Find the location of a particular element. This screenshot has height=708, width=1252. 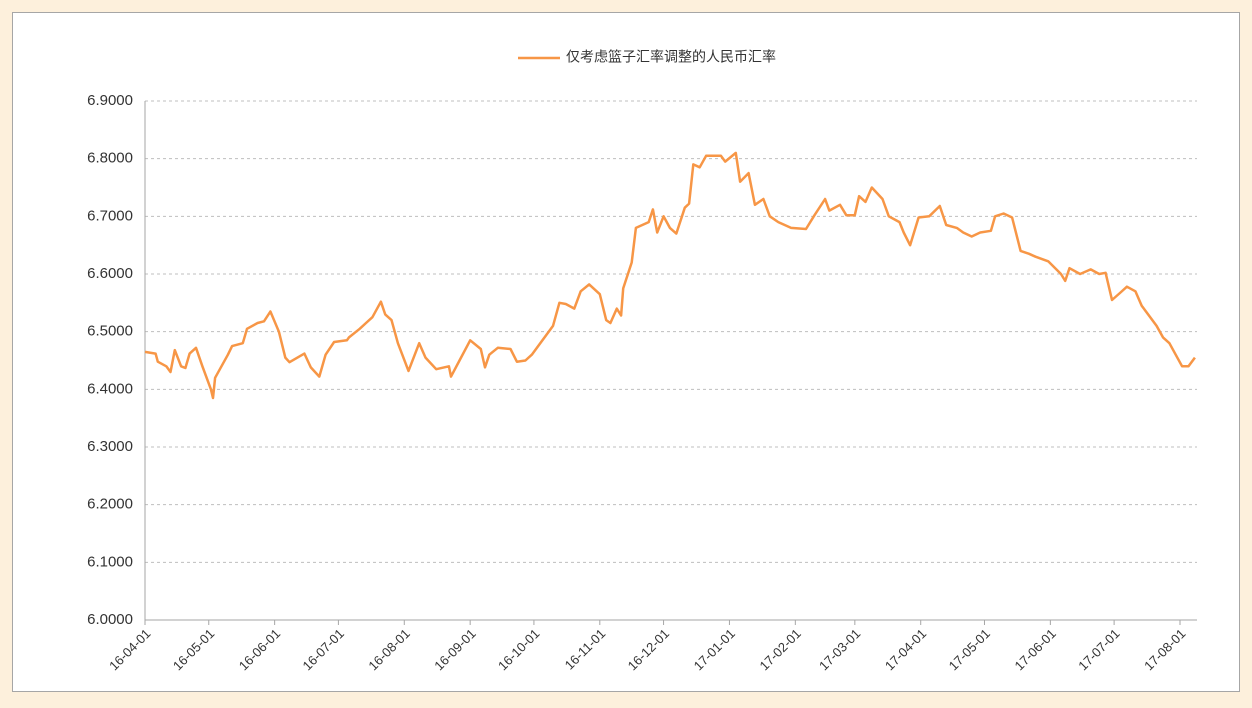

y-tick-label: 6.3000 is located at coordinates (110, 446).